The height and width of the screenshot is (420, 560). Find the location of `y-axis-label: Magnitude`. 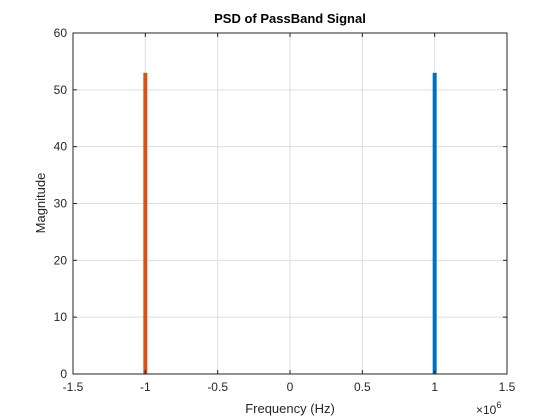

y-axis-label: Magnitude is located at coordinates (40, 203).